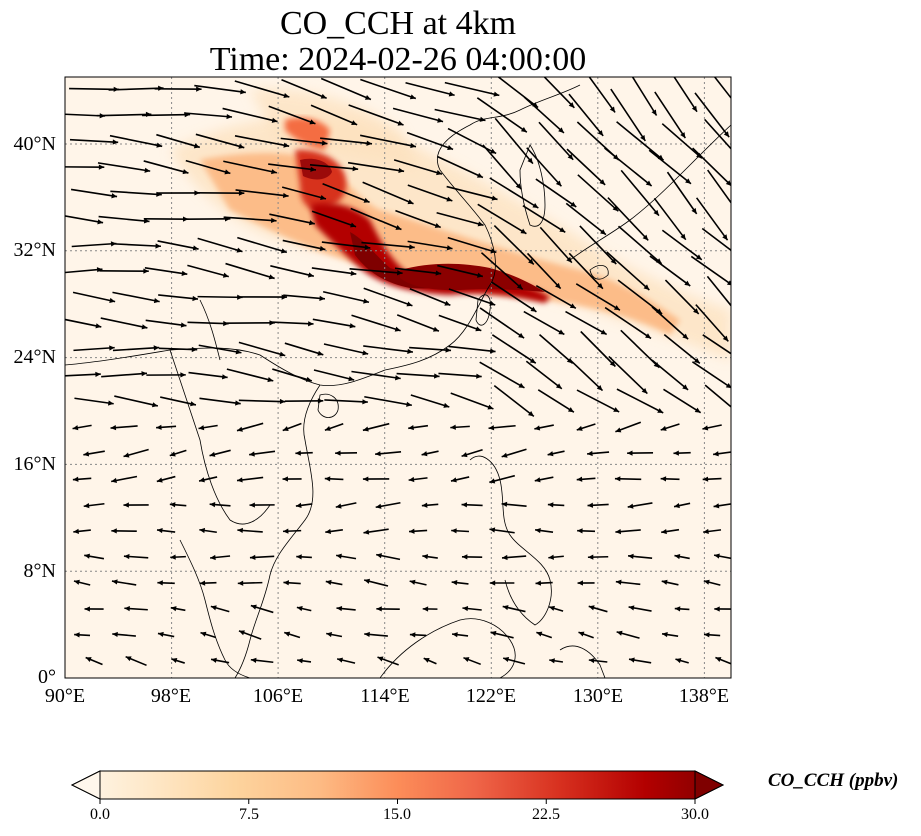  What do you see at coordinates (397, 814) in the screenshot?
I see `colorbar-tick-15: 15.0` at bounding box center [397, 814].